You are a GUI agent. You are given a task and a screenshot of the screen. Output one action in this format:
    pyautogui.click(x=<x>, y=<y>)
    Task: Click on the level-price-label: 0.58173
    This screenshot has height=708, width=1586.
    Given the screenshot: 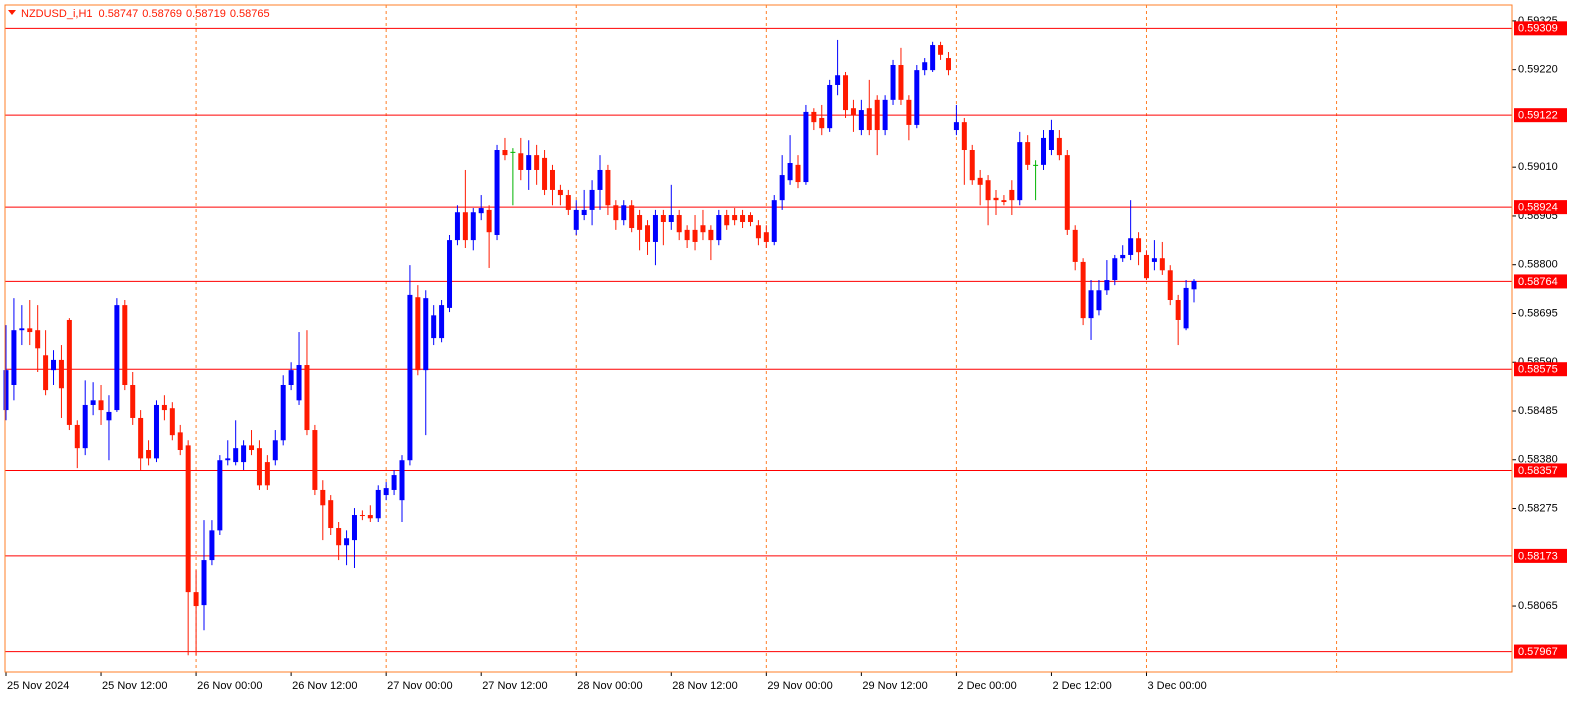 What is the action you would take?
    pyautogui.click(x=1538, y=556)
    